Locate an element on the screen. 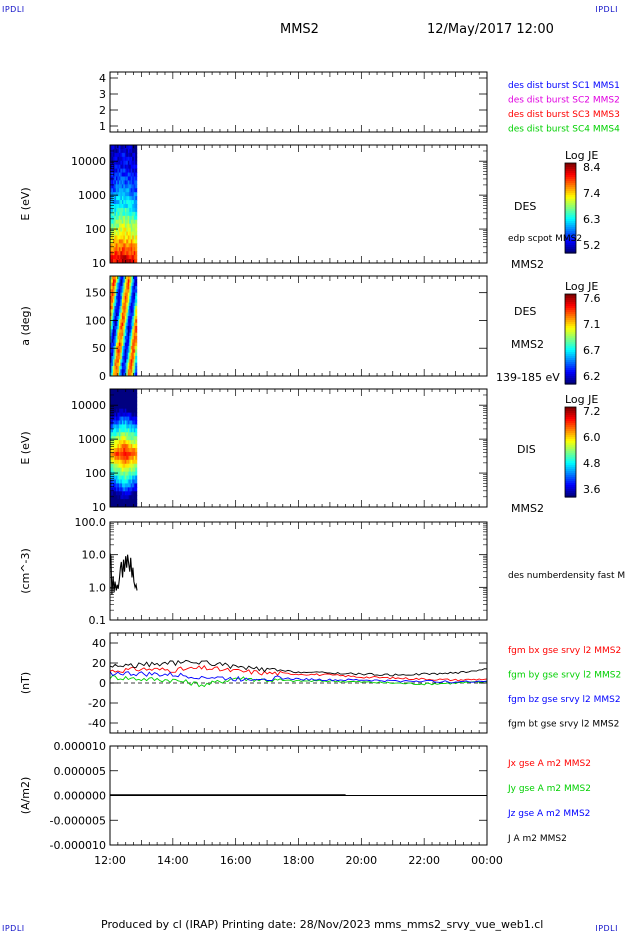 This screenshot has width=630, height=934. y-tick-label: 10 is located at coordinates (99, 263).